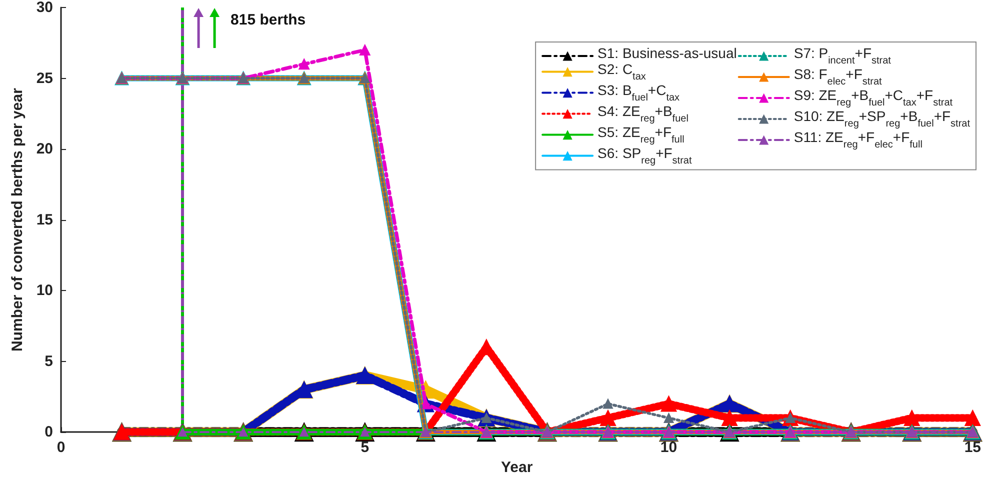 The image size is (984, 480). I want to click on y-tick-label: 5, so click(48, 361).